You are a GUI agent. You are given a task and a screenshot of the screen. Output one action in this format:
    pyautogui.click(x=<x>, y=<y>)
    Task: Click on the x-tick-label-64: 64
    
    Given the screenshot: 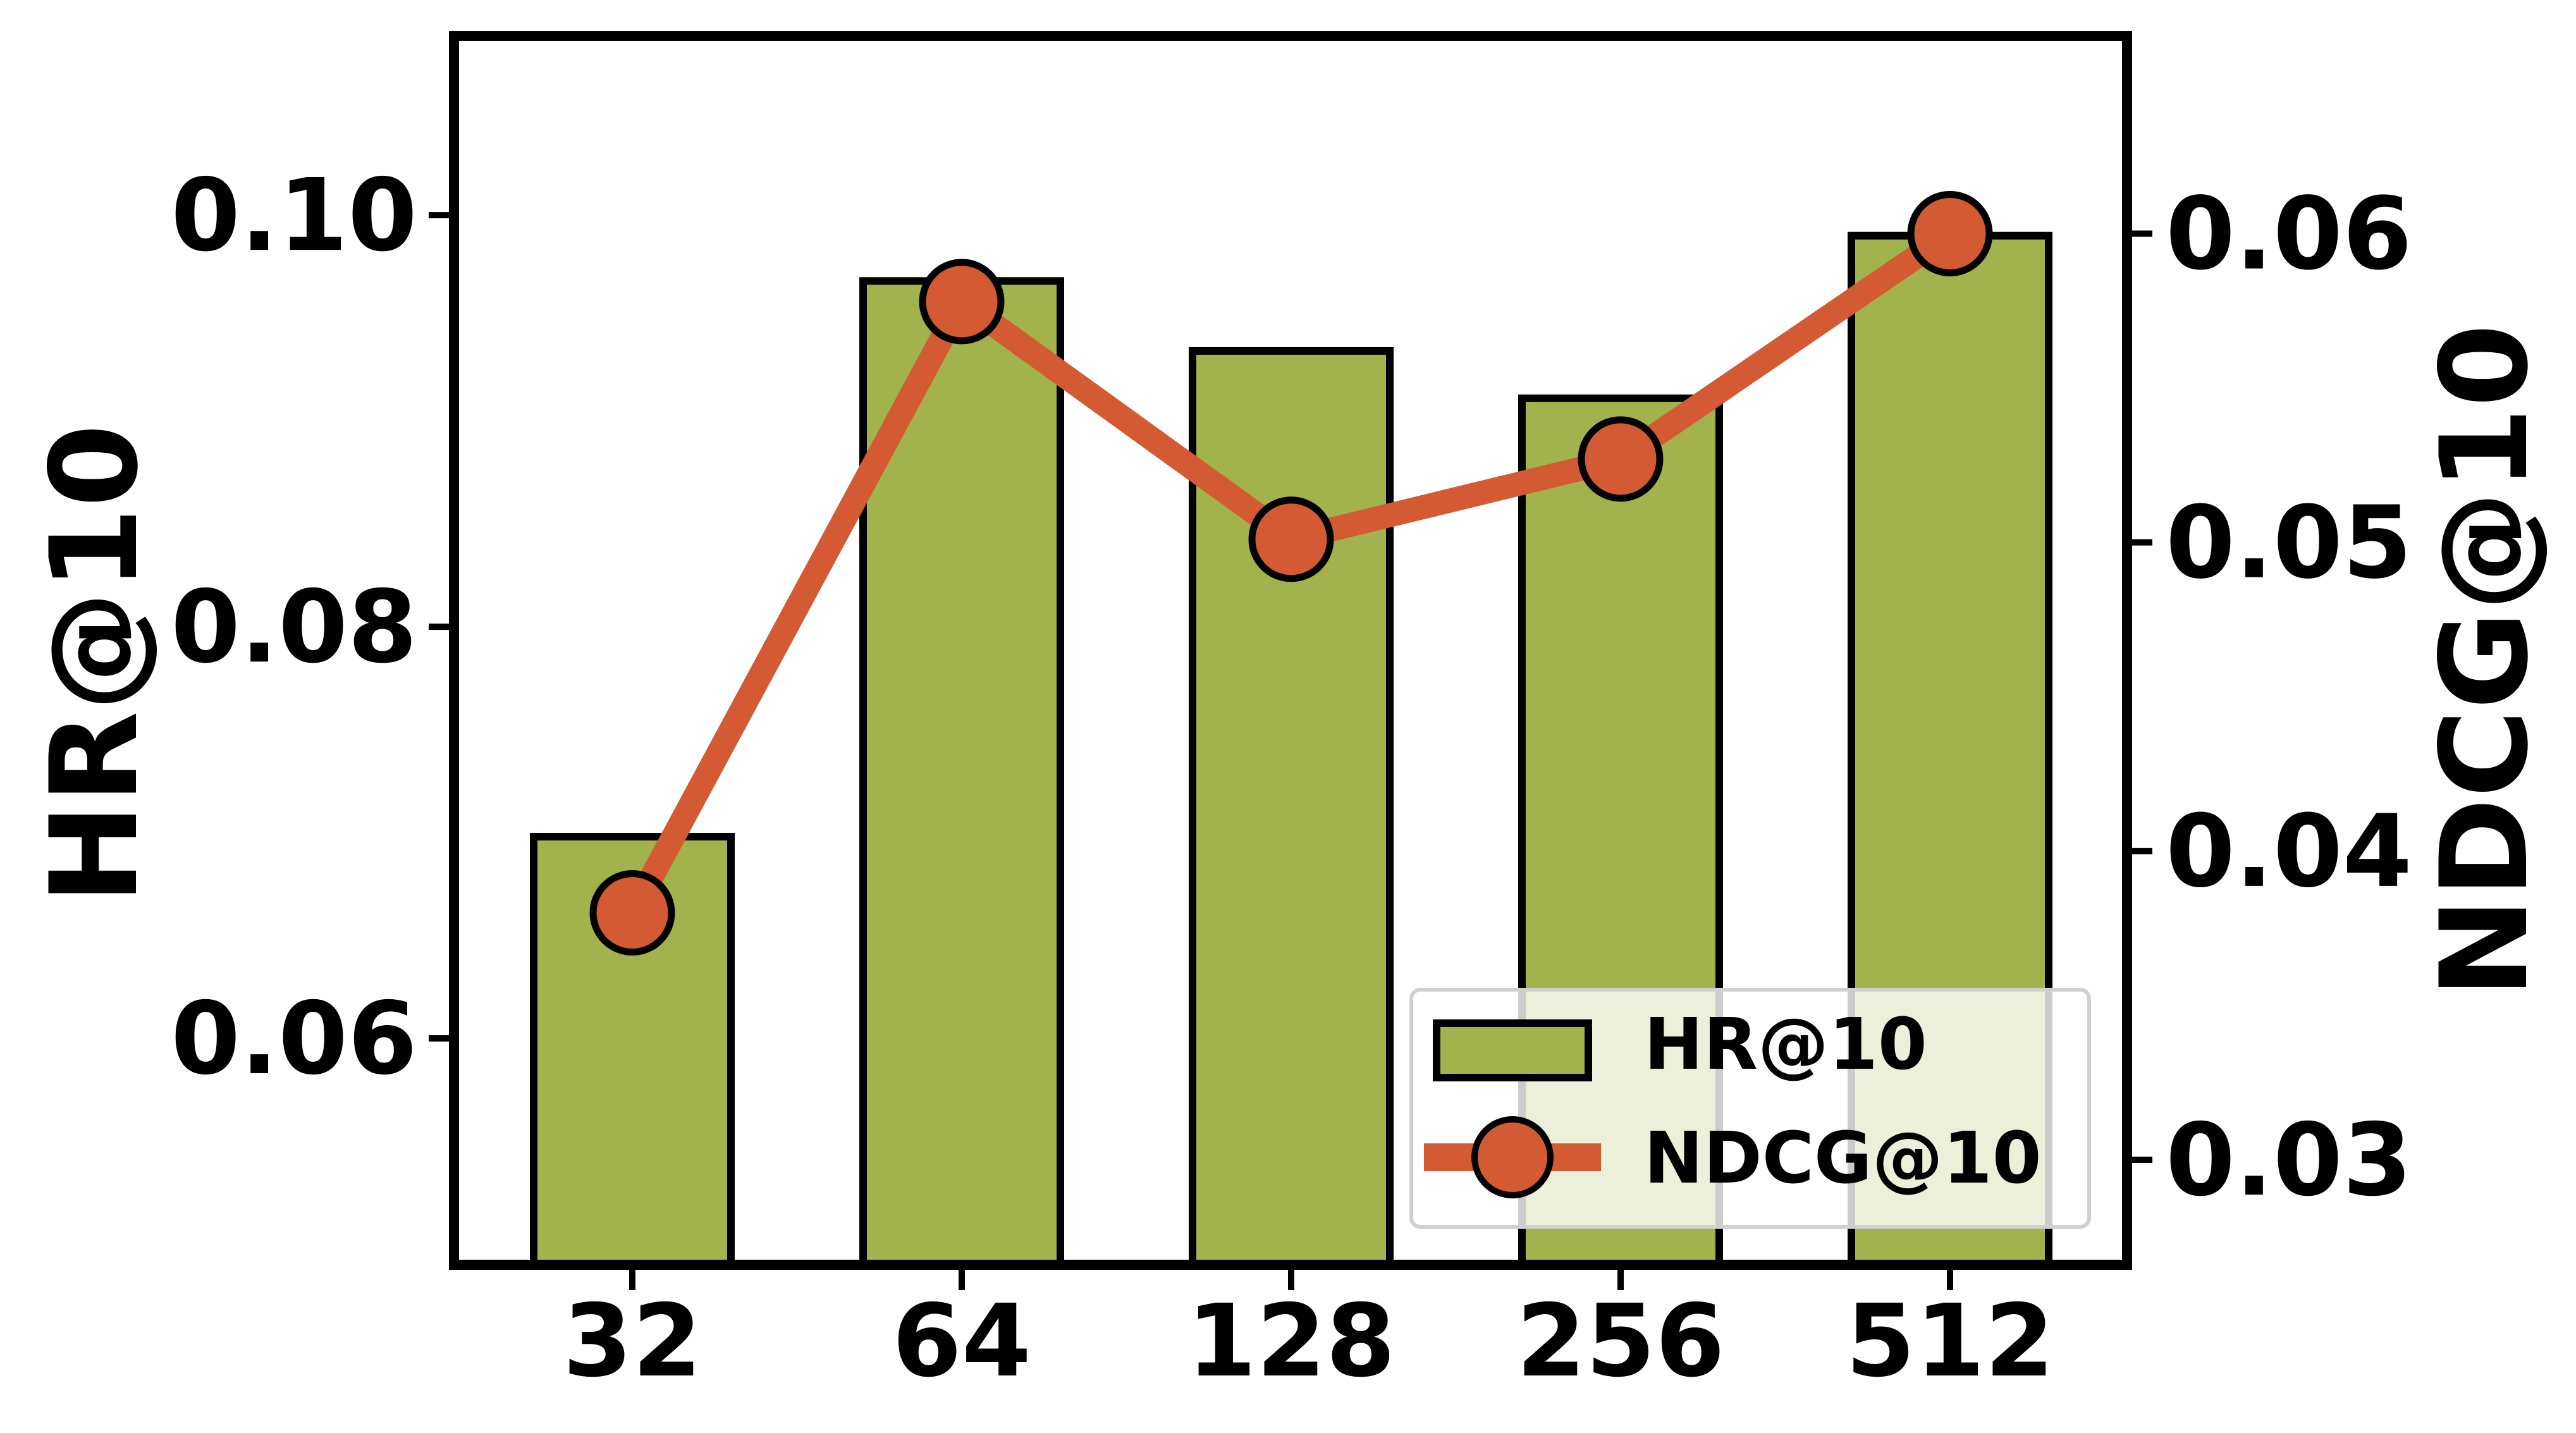 What is the action you would take?
    pyautogui.click(x=961, y=1341)
    